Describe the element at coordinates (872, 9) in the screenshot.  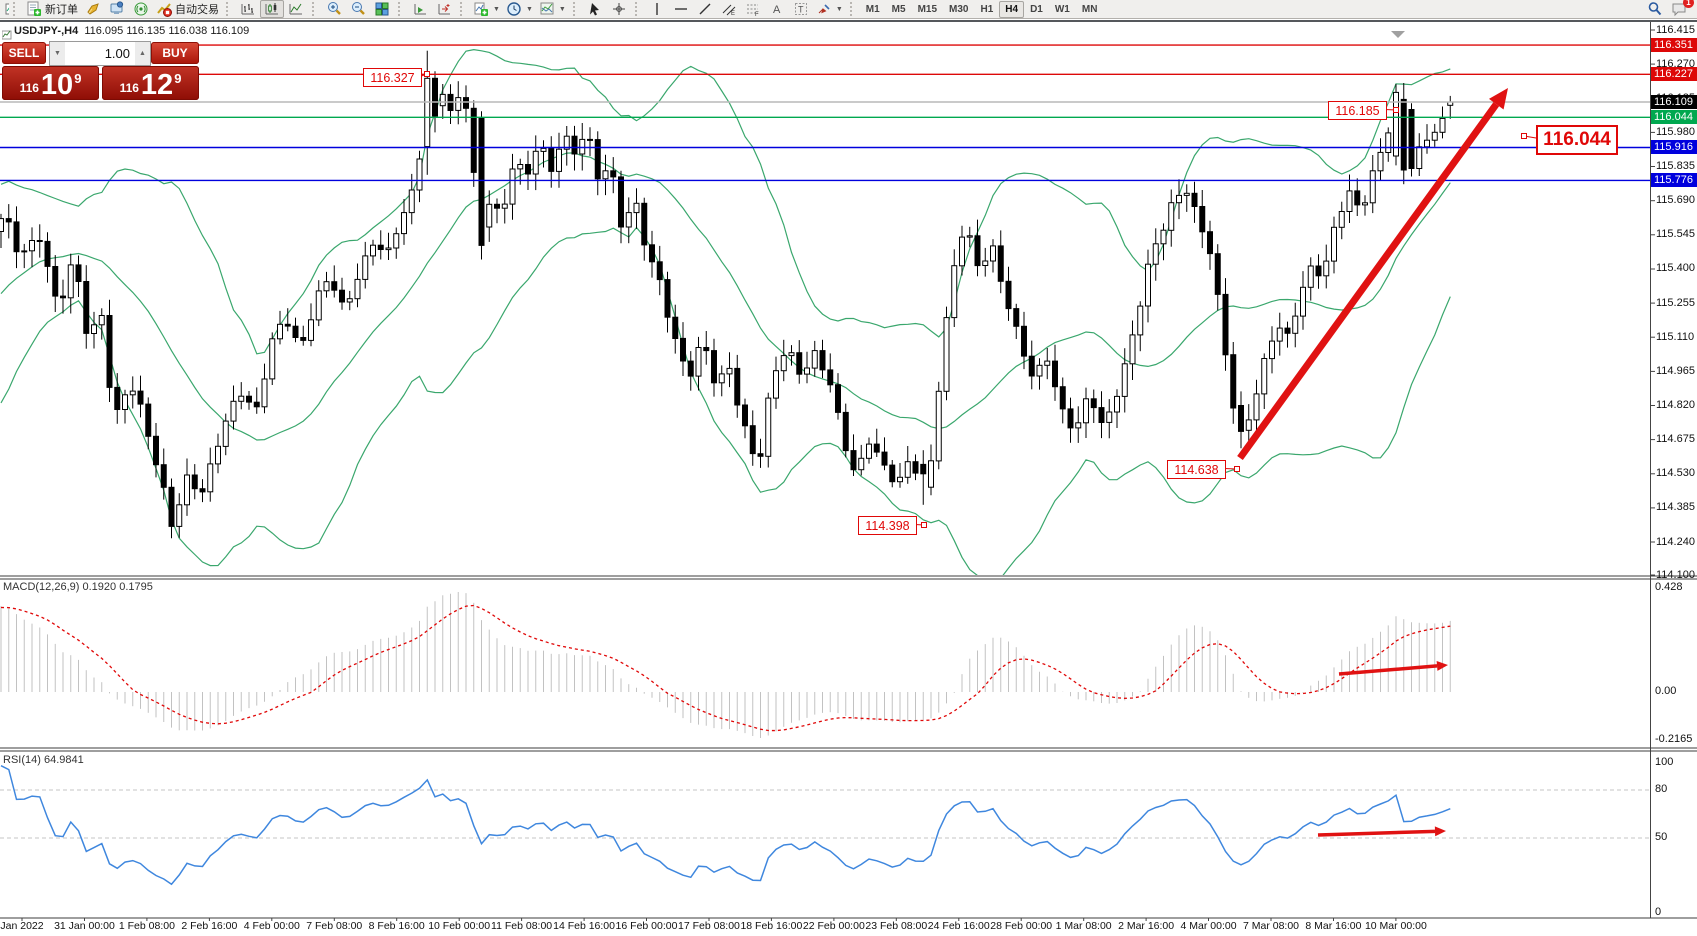
I see `timeframe-m1: M1` at that location.